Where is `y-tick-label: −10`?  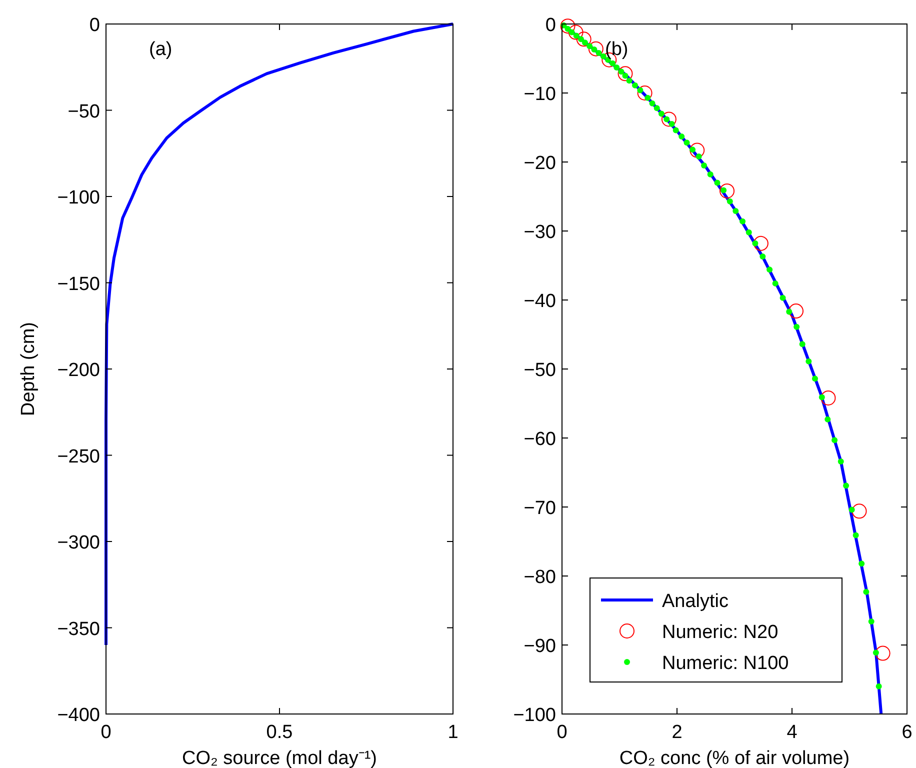 y-tick-label: −10 is located at coordinates (540, 94).